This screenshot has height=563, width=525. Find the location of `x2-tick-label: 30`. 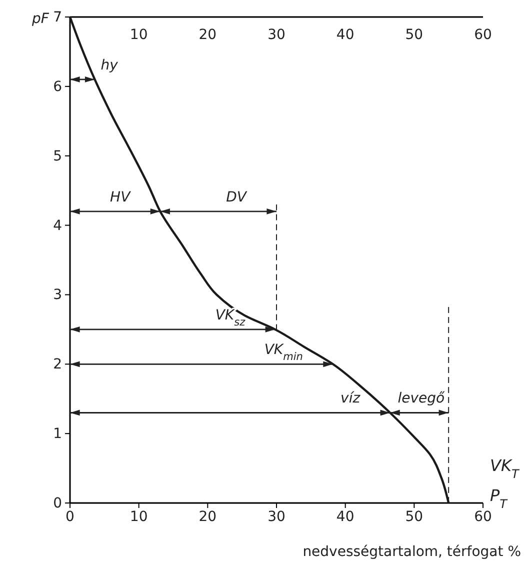

x2-tick-label: 30 is located at coordinates (277, 34).